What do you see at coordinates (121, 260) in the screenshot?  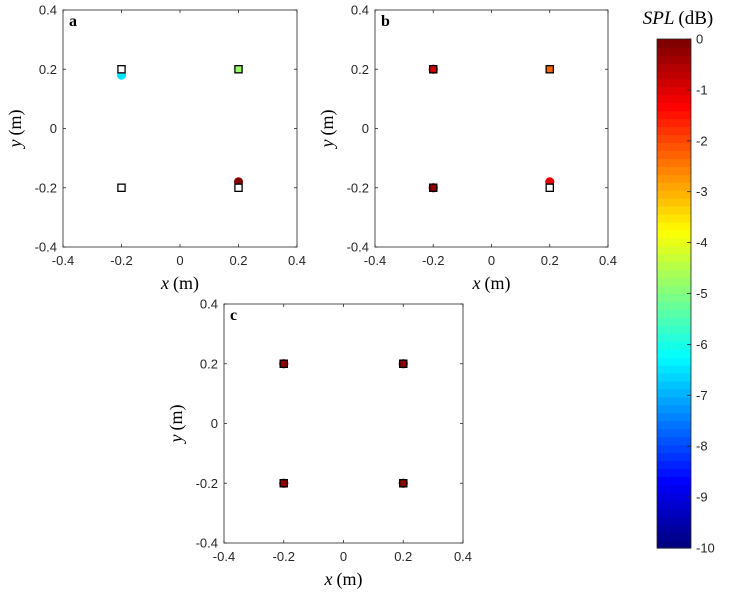 I see `x-tick-label: -0.2` at bounding box center [121, 260].